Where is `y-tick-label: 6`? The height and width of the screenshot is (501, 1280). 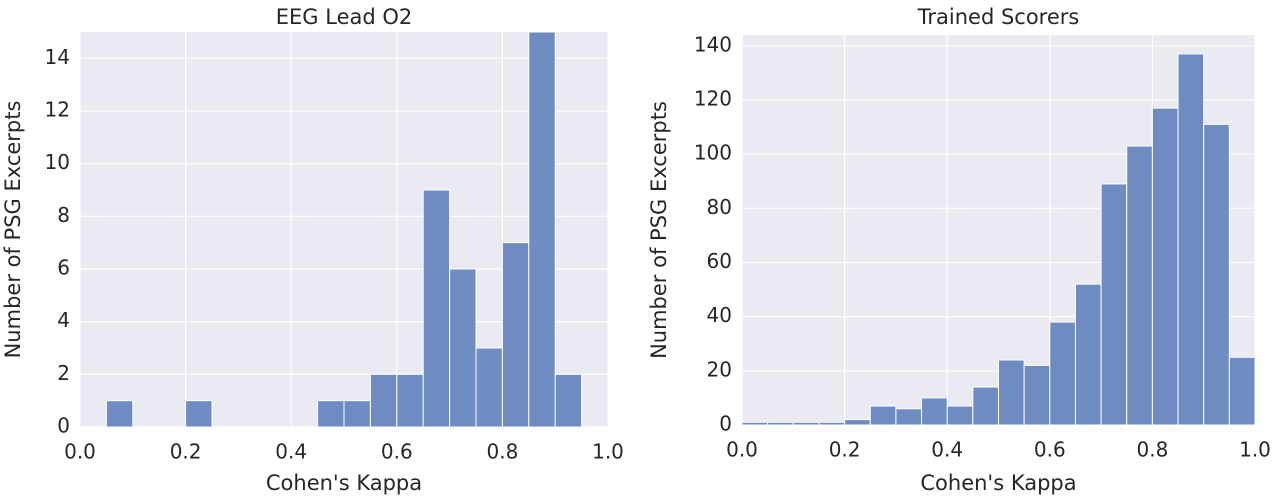 y-tick-label: 6 is located at coordinates (63, 268).